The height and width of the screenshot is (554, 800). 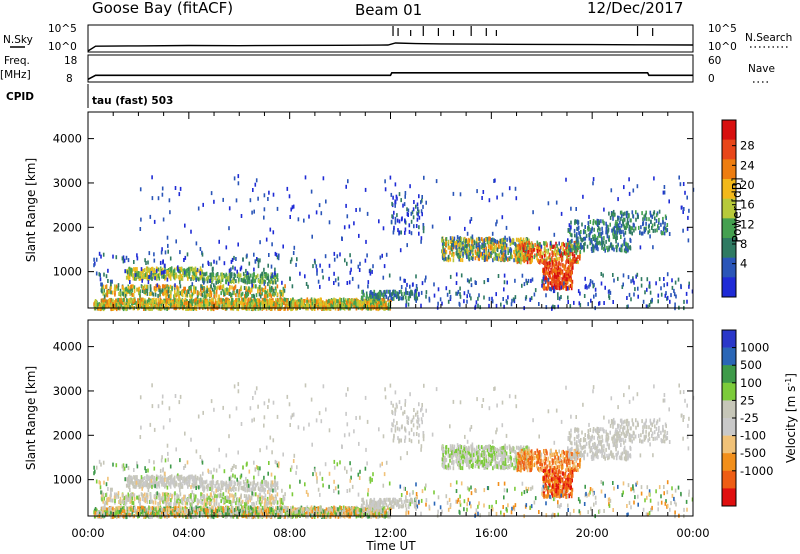 What do you see at coordinates (761, 69) in the screenshot?
I see `nave-label: Nave` at bounding box center [761, 69].